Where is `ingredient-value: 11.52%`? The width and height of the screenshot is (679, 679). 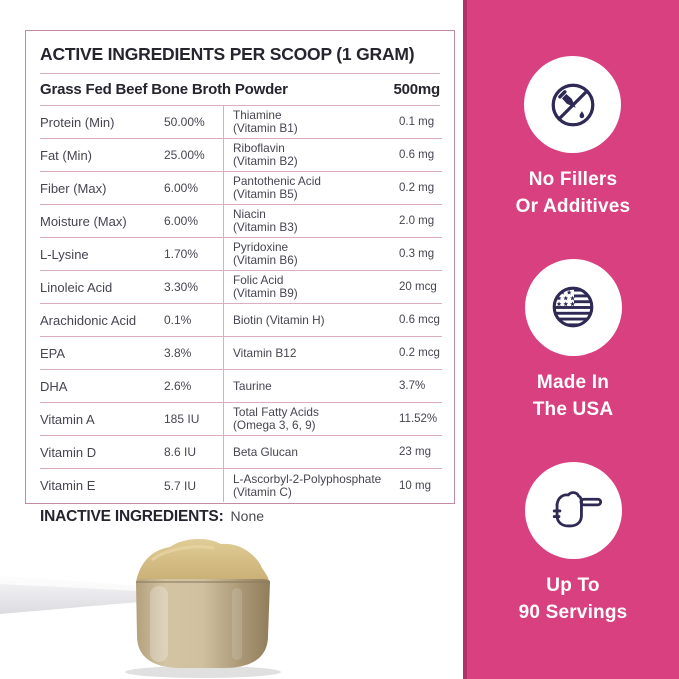 ingredient-value: 11.52% is located at coordinates (420, 419).